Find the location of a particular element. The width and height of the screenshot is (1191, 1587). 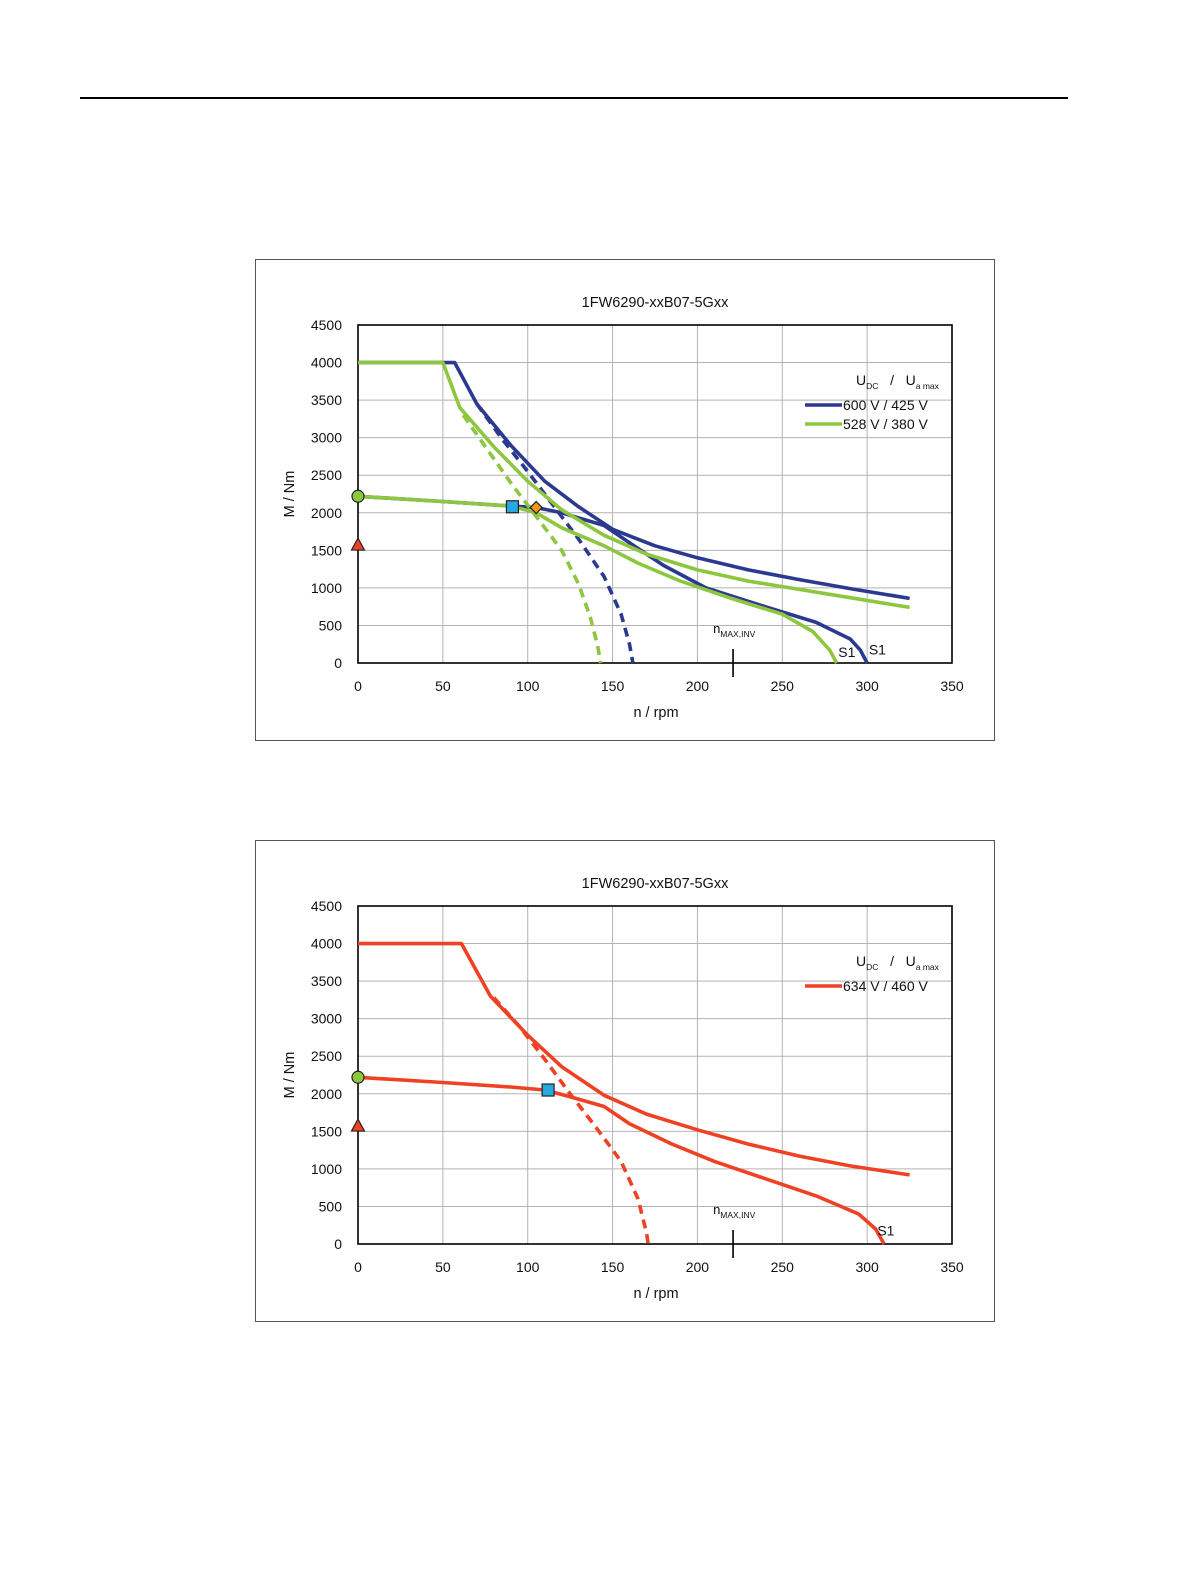

marker-diamond is located at coordinates (536, 507).